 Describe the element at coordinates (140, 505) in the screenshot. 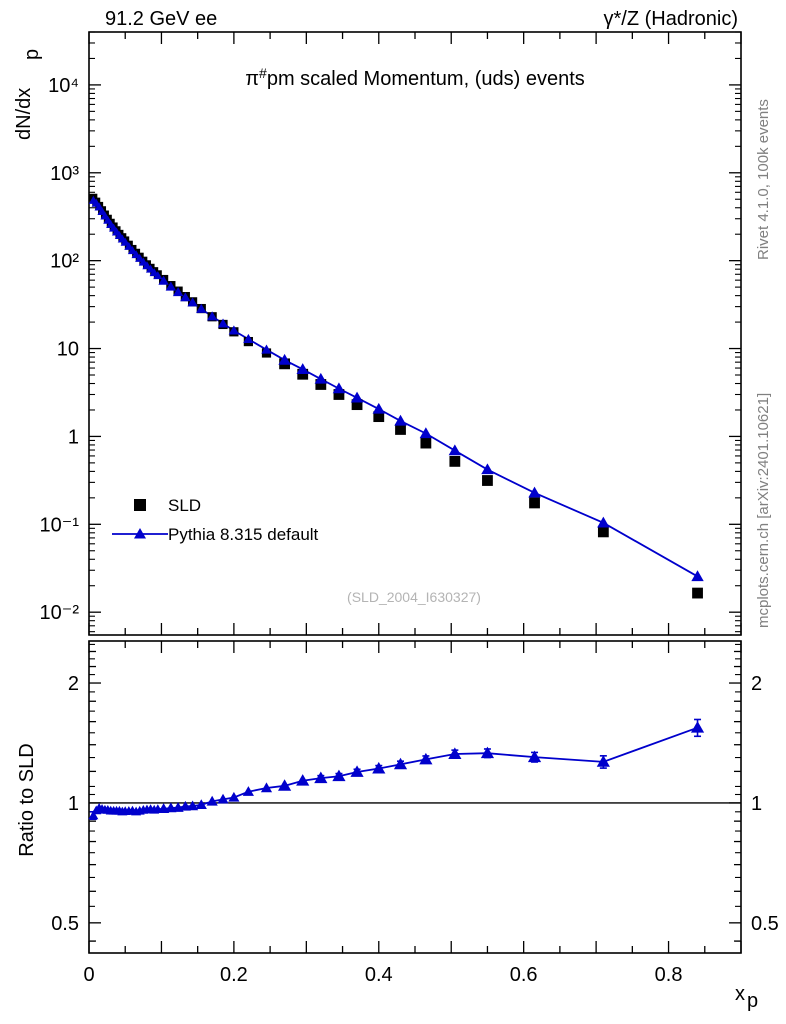

I see `legend-marker-sld` at that location.